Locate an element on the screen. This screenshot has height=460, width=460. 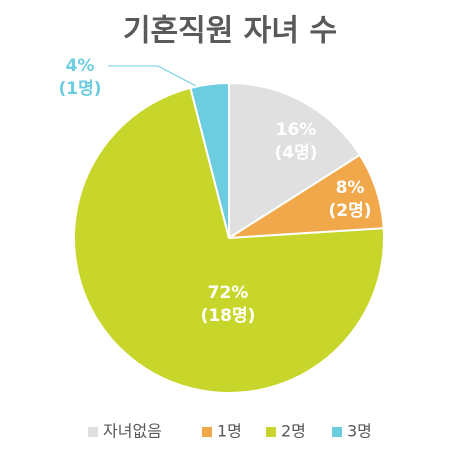
data-label: (1명) is located at coordinates (79, 89).